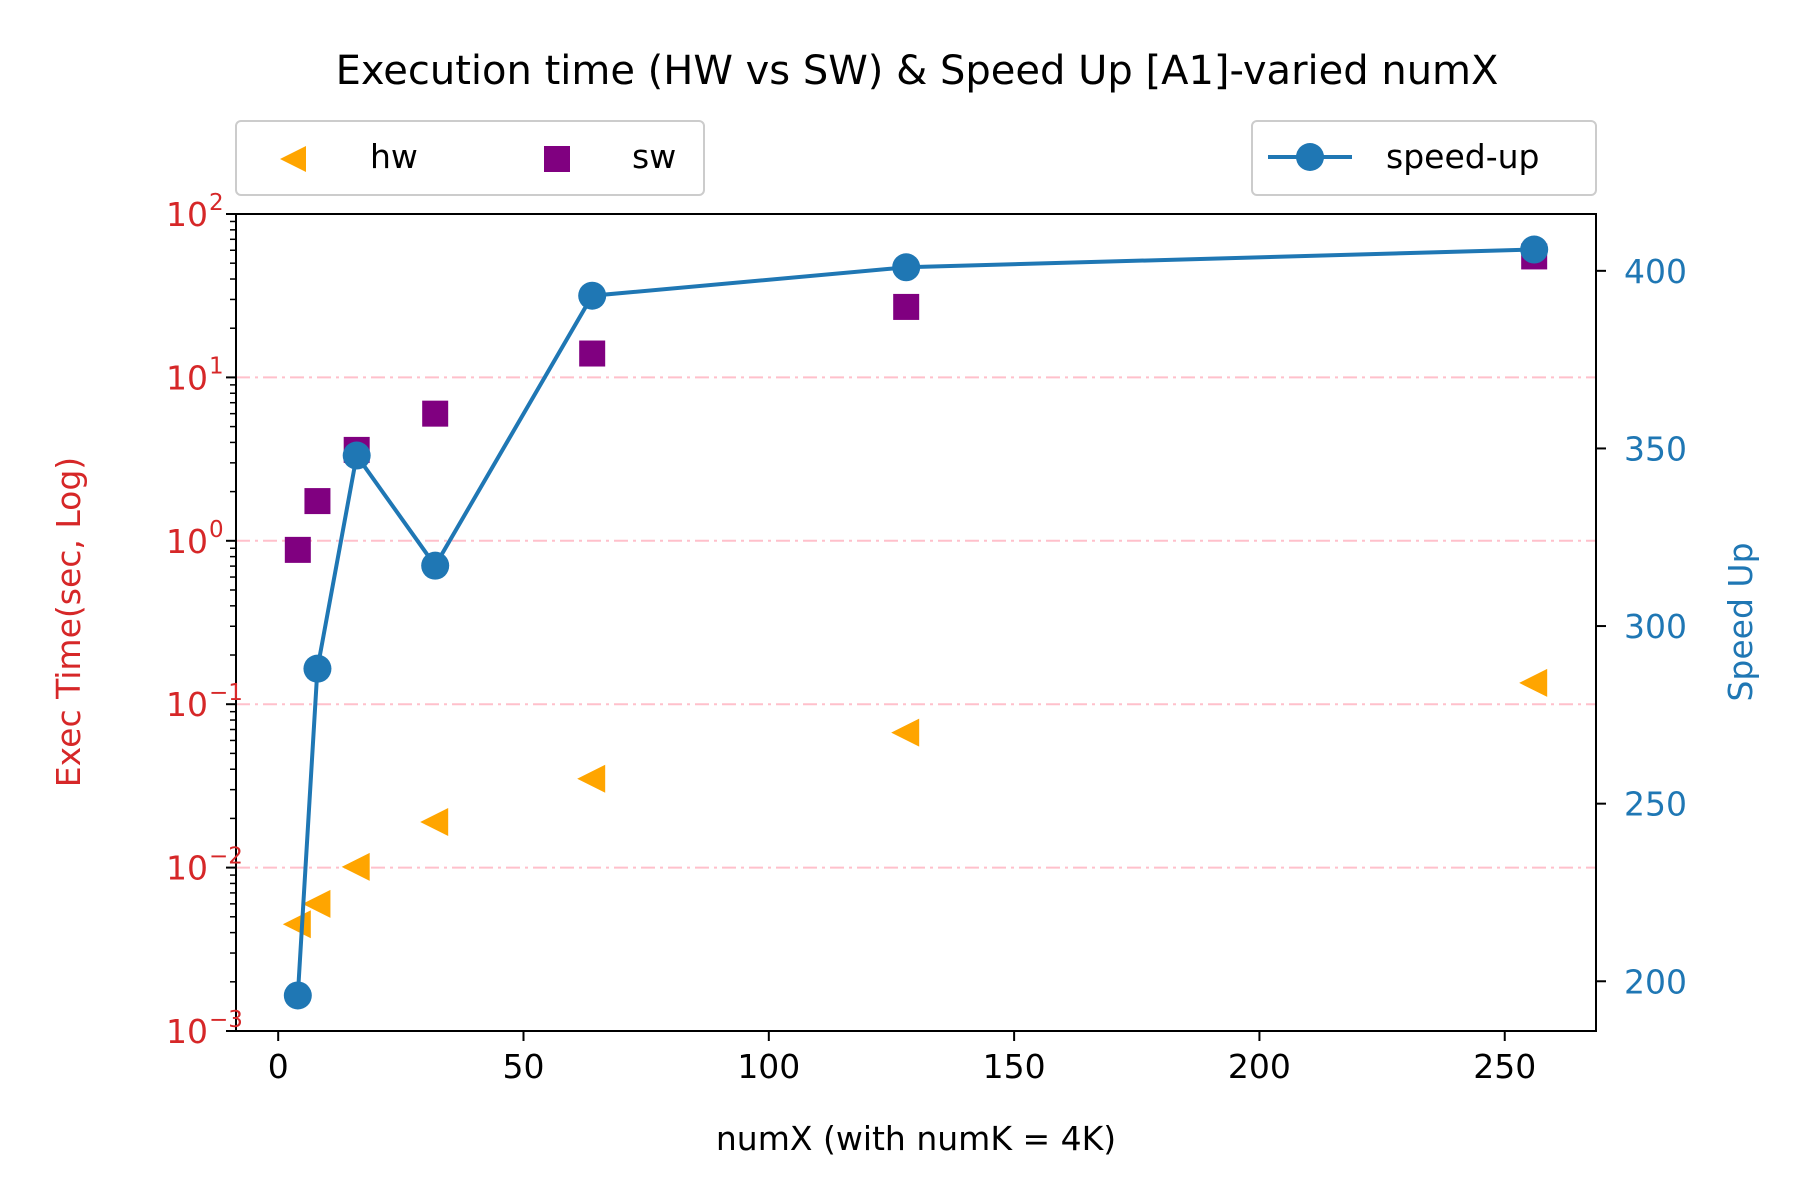 The image size is (1800, 1204). I want to click on legend-sw-label: sw, so click(654, 156).